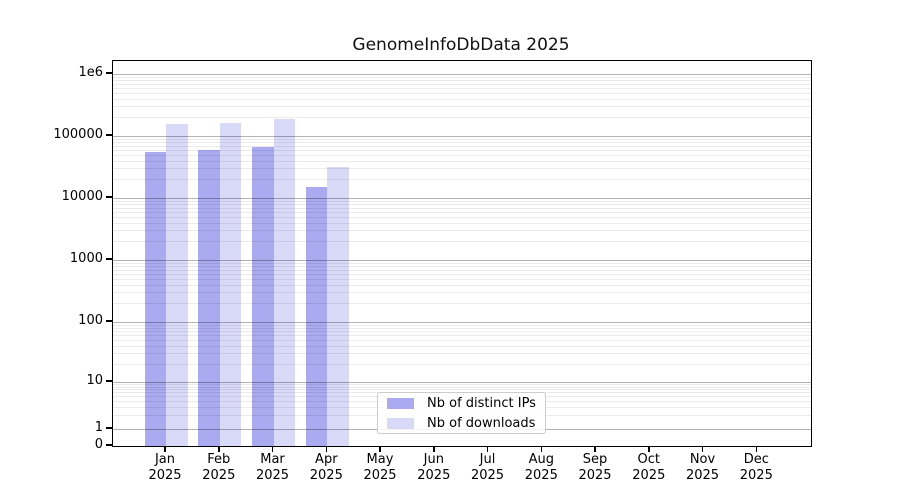 Image resolution: width=900 pixels, height=500 pixels. I want to click on x-tick-label-oct: Oct 2025, so click(649, 467).